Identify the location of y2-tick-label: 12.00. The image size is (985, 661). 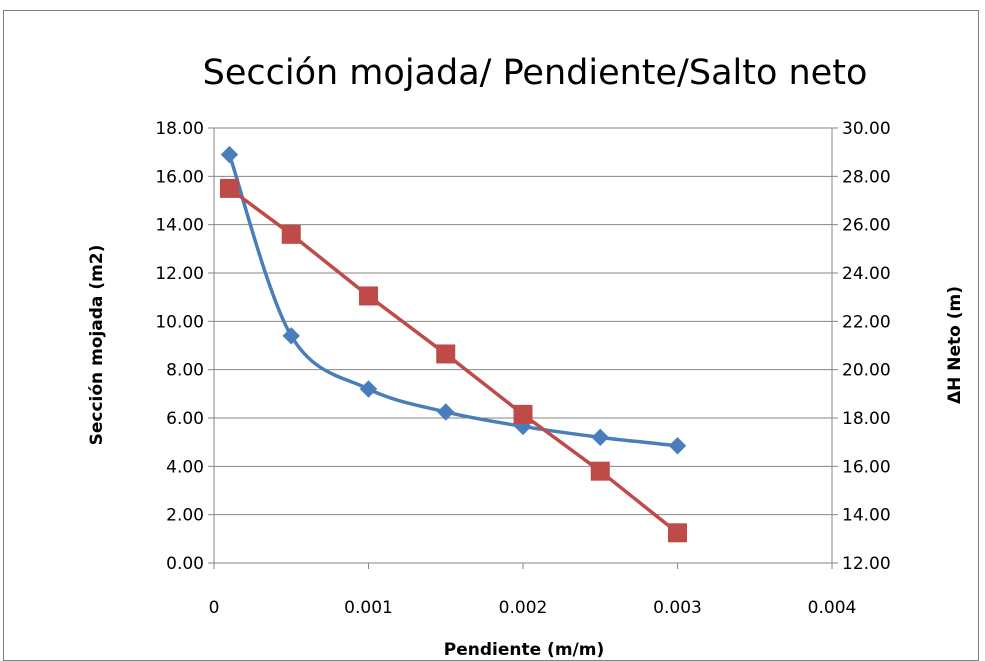
(866, 564).